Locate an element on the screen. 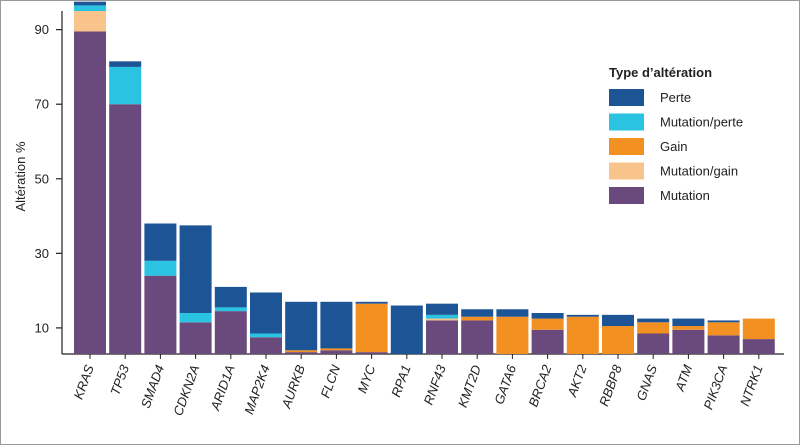 This screenshot has width=800, height=445. y-tick-label: 10 is located at coordinates (42, 327).